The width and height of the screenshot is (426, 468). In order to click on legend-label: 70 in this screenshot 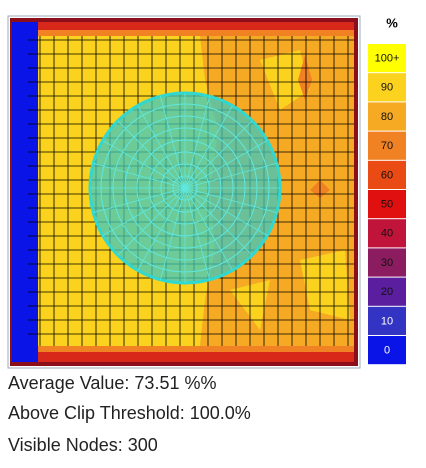, I will do `click(387, 146)`.